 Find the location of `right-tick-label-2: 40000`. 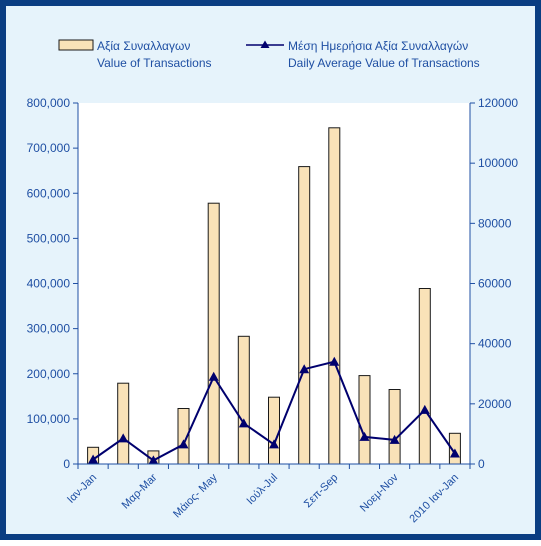

right-tick-label-2: 40000 is located at coordinates (495, 344).